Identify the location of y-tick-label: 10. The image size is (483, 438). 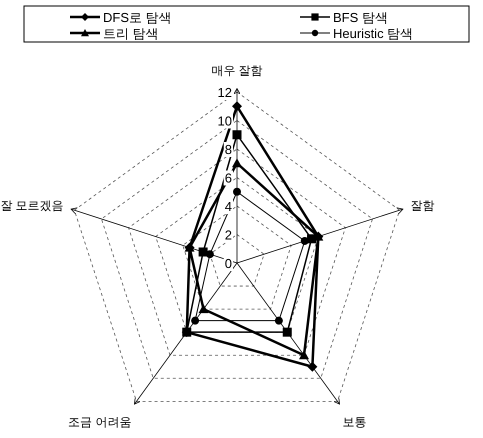
(225, 121).